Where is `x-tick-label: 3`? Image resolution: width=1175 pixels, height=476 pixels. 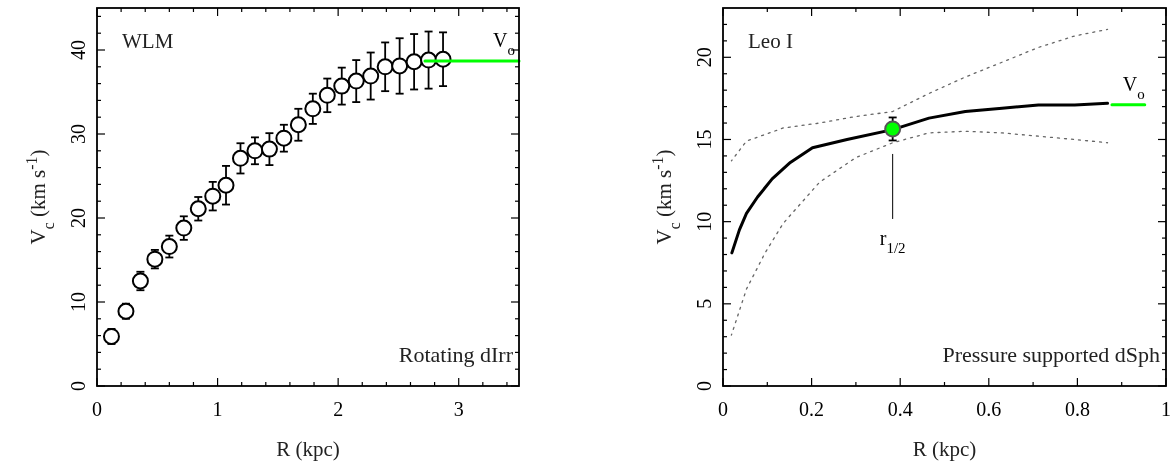 x-tick-label: 3 is located at coordinates (458, 409).